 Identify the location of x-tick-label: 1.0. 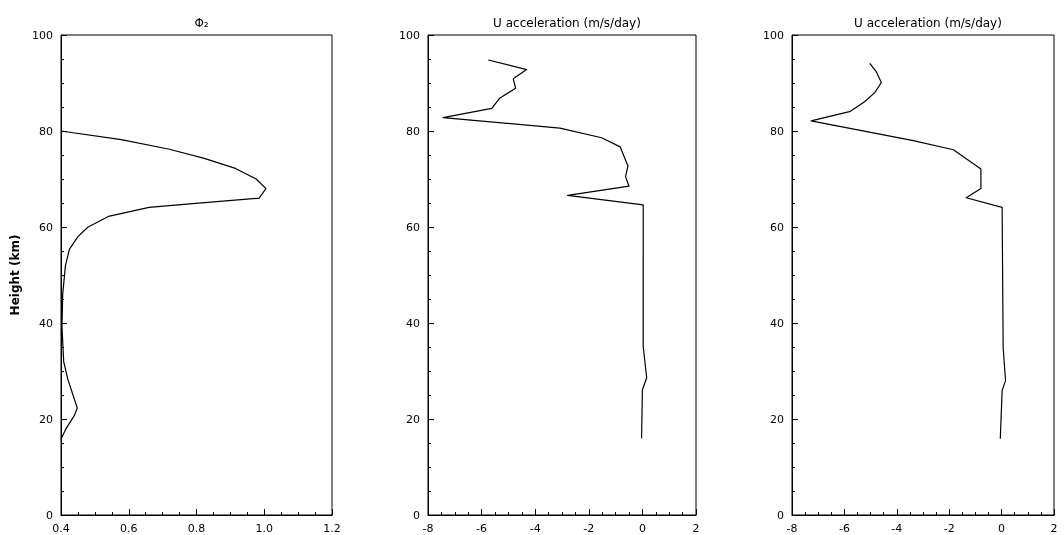
(264, 528).